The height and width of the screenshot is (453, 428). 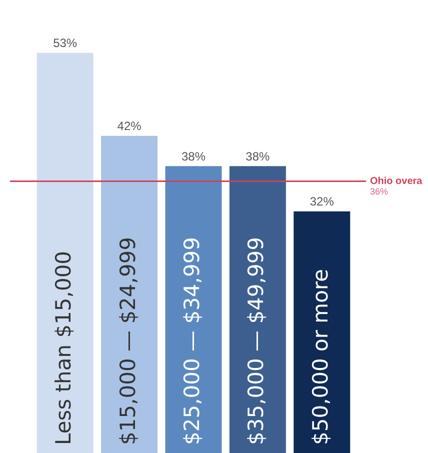 What do you see at coordinates (379, 191) in the screenshot?
I see `text: 36%` at bounding box center [379, 191].